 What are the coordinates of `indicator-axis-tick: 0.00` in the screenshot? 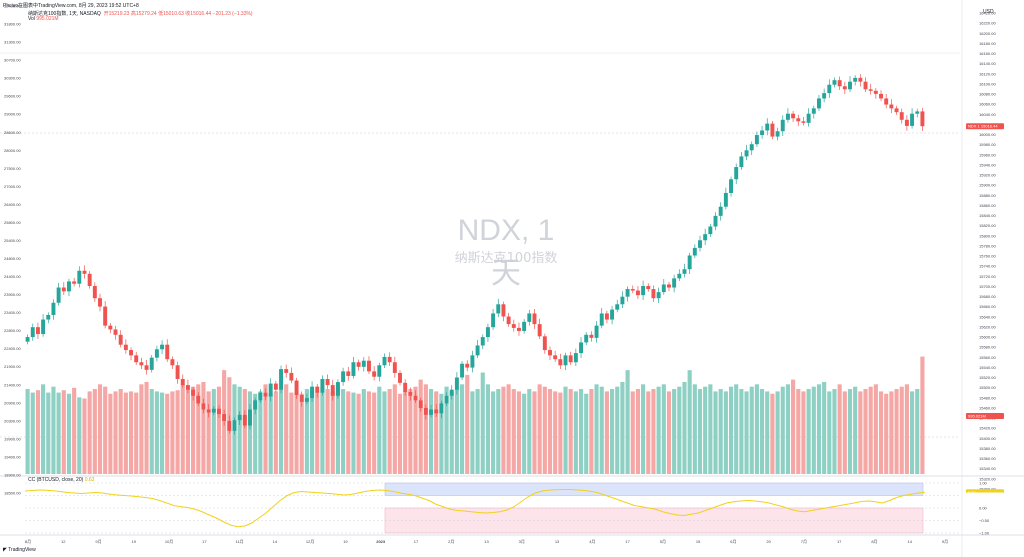 It's located at (983, 508).